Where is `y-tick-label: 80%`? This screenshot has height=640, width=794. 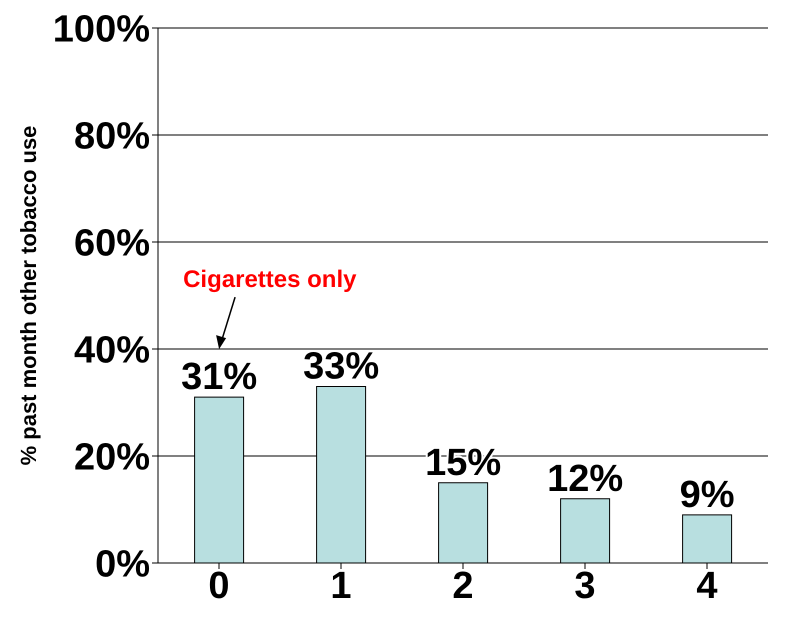
y-tick-label: 80% is located at coordinates (112, 136).